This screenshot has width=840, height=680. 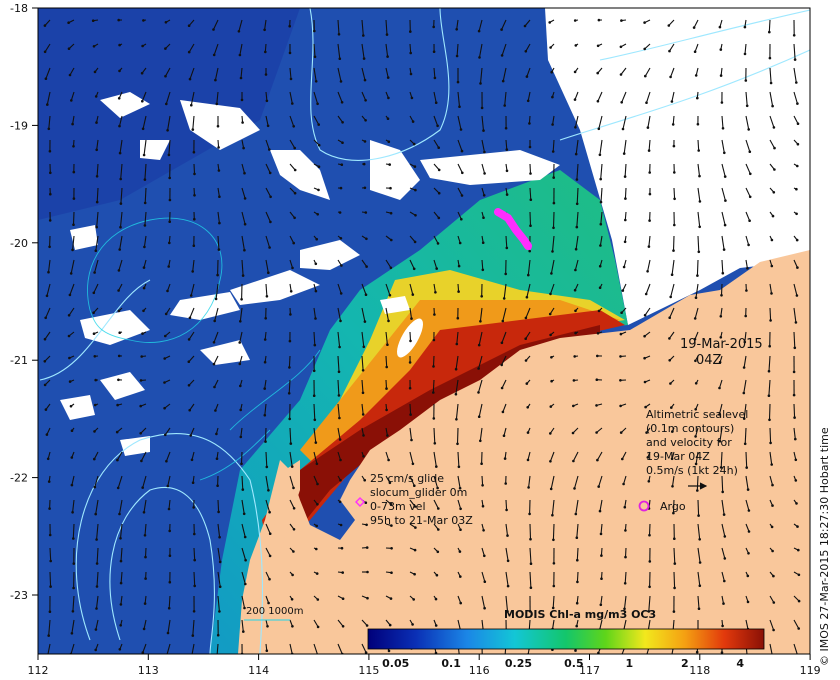 I want to click on colorbar-title: MODIS Chl-a mg/m3 OC3, so click(x=580, y=614).